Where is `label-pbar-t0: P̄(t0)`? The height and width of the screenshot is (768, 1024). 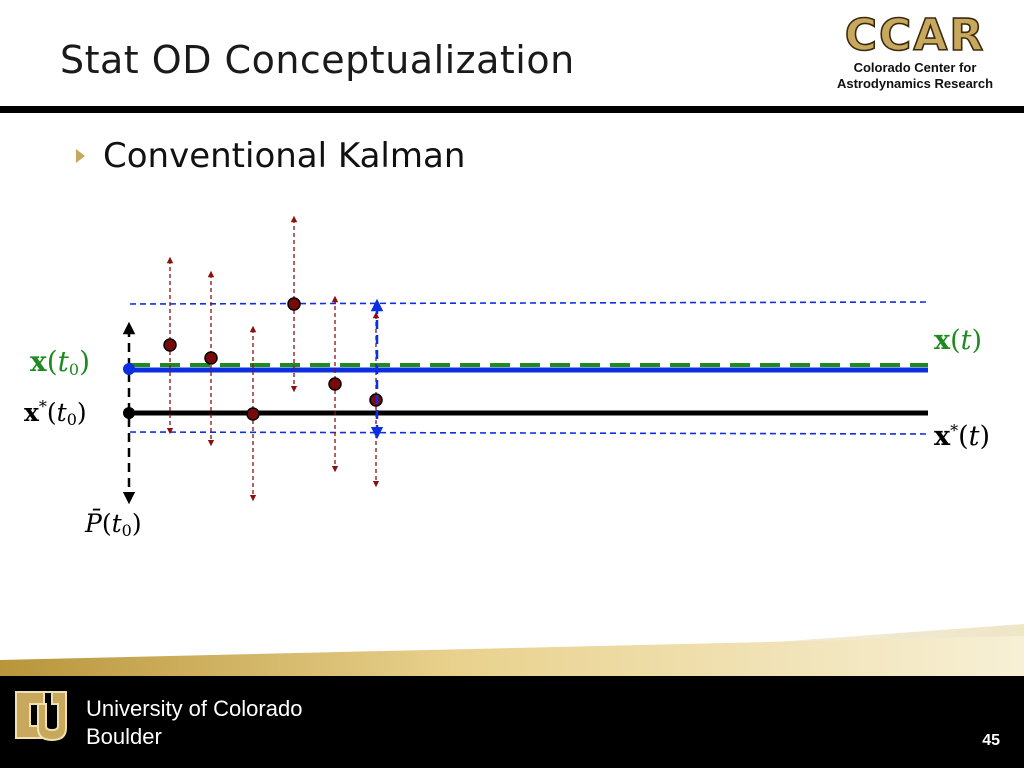 label-pbar-t0: P̄(t0) is located at coordinates (113, 524).